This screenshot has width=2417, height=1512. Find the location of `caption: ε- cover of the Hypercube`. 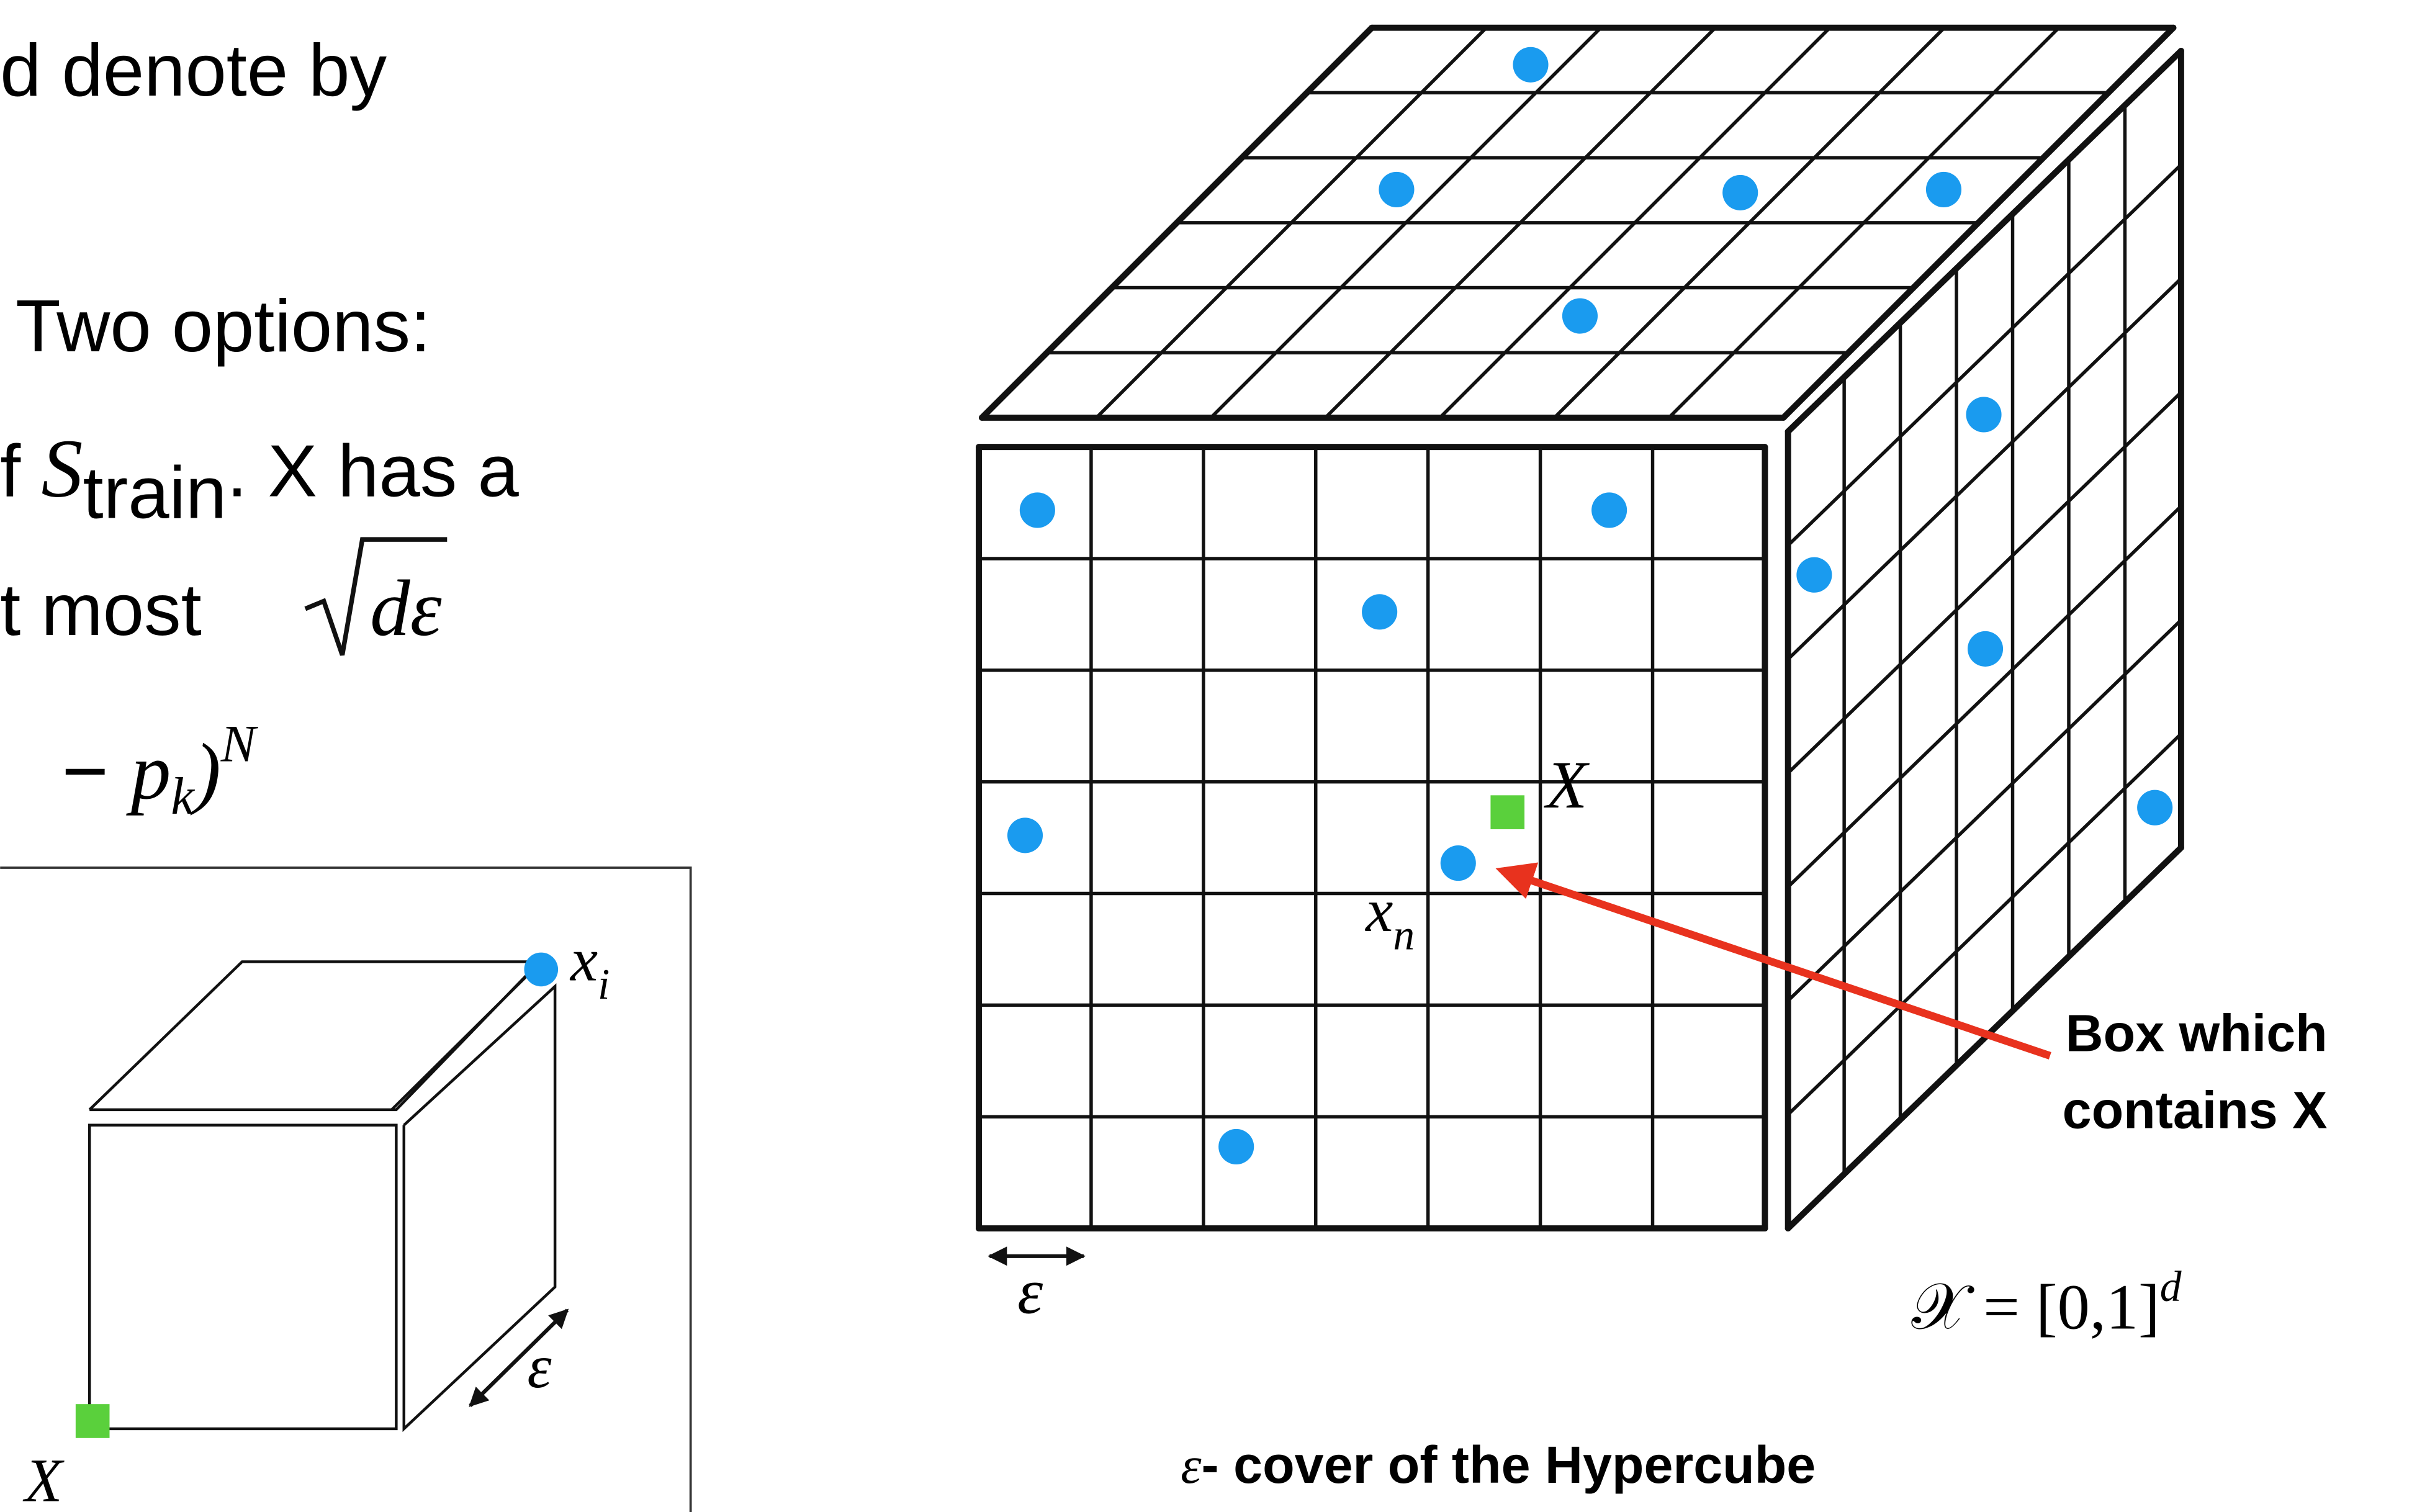

caption: ε- cover of the Hypercube is located at coordinates (1498, 1466).